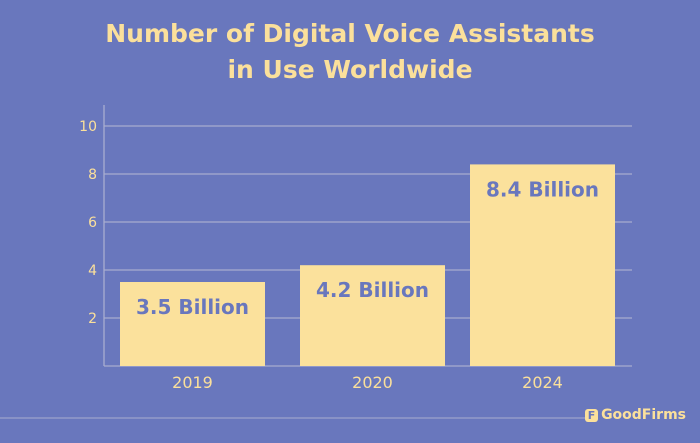  Describe the element at coordinates (542, 382) in the screenshot. I see `x-tick-label: 2024` at that location.